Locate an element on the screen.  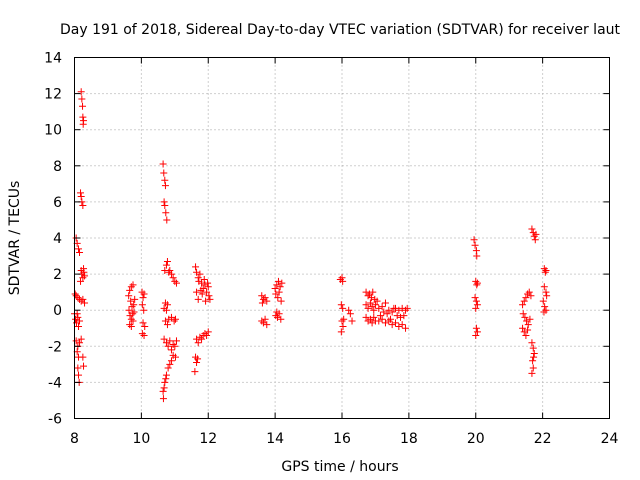
x-tick-label: 14 is located at coordinates (275, 439).